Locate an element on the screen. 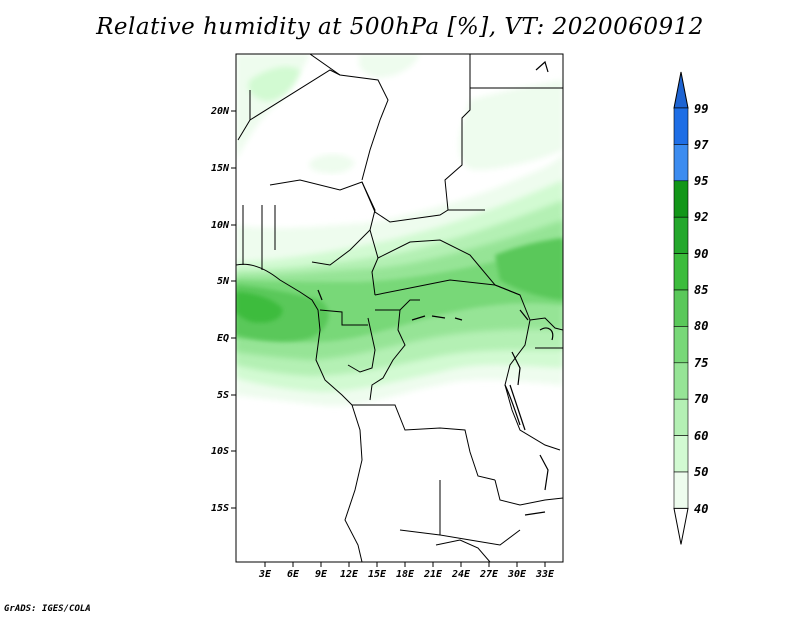  lat-label-5n: 5N is located at coordinates (223, 281).